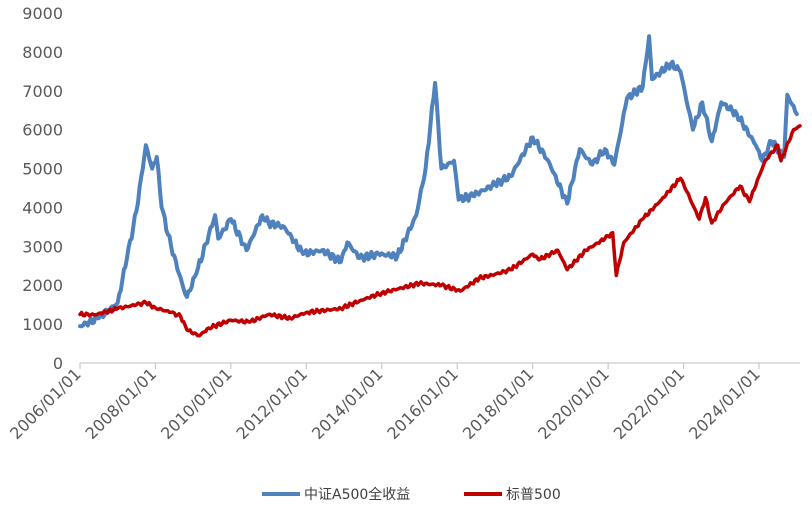 This screenshot has width=812, height=511. I want to click on x-axis-tick-marks, so click(419, 366).